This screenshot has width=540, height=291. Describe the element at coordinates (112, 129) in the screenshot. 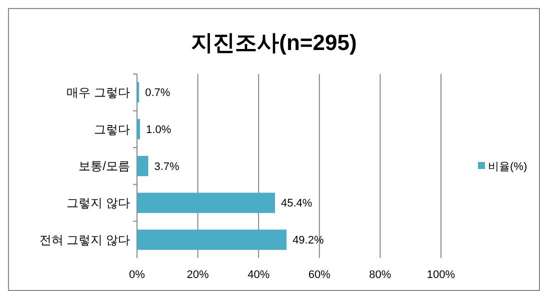

I see `y-tick-label: 그렇다` at that location.